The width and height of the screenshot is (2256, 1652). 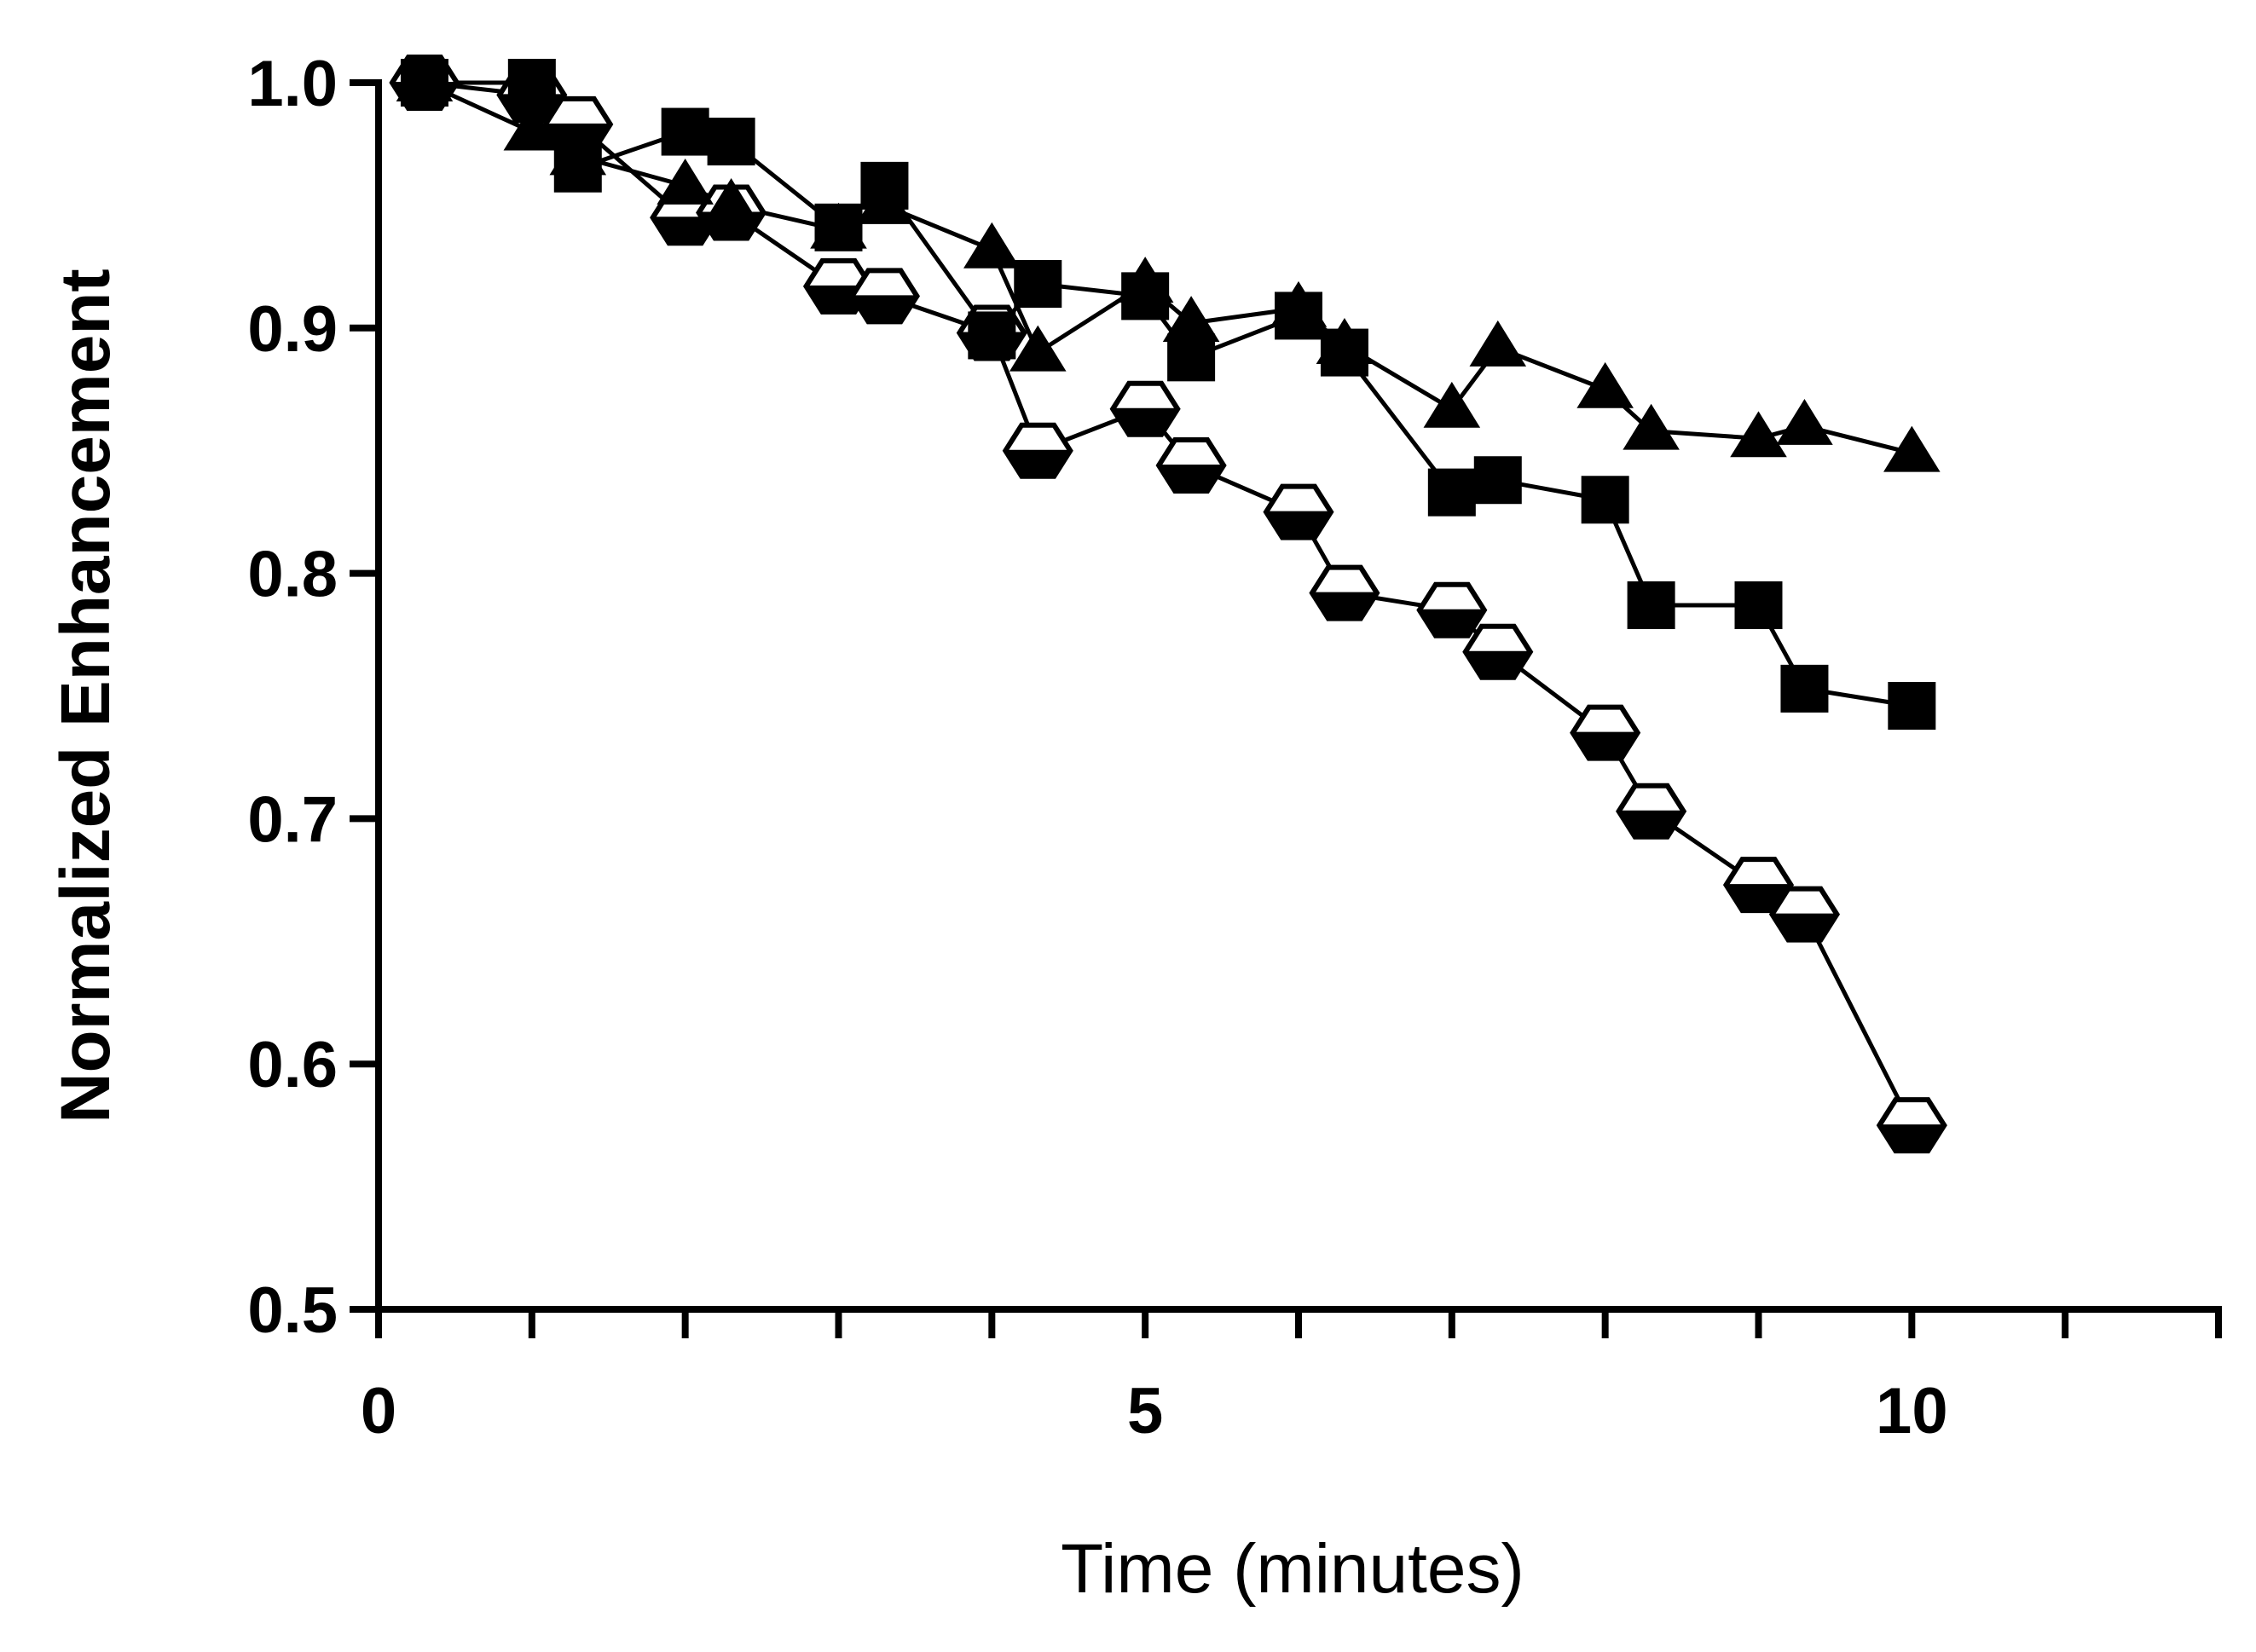 What do you see at coordinates (292, 329) in the screenshot?
I see `y-tick-label: 0.9` at bounding box center [292, 329].